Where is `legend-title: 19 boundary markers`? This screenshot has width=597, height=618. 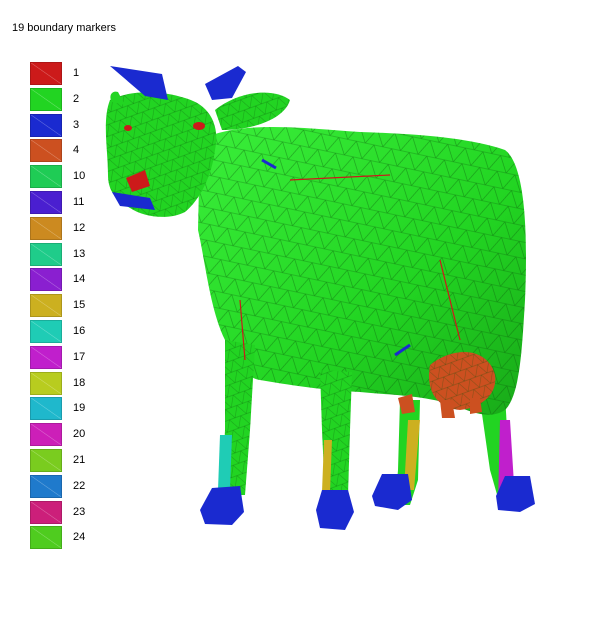 legend-title: 19 boundary markers is located at coordinates (64, 28).